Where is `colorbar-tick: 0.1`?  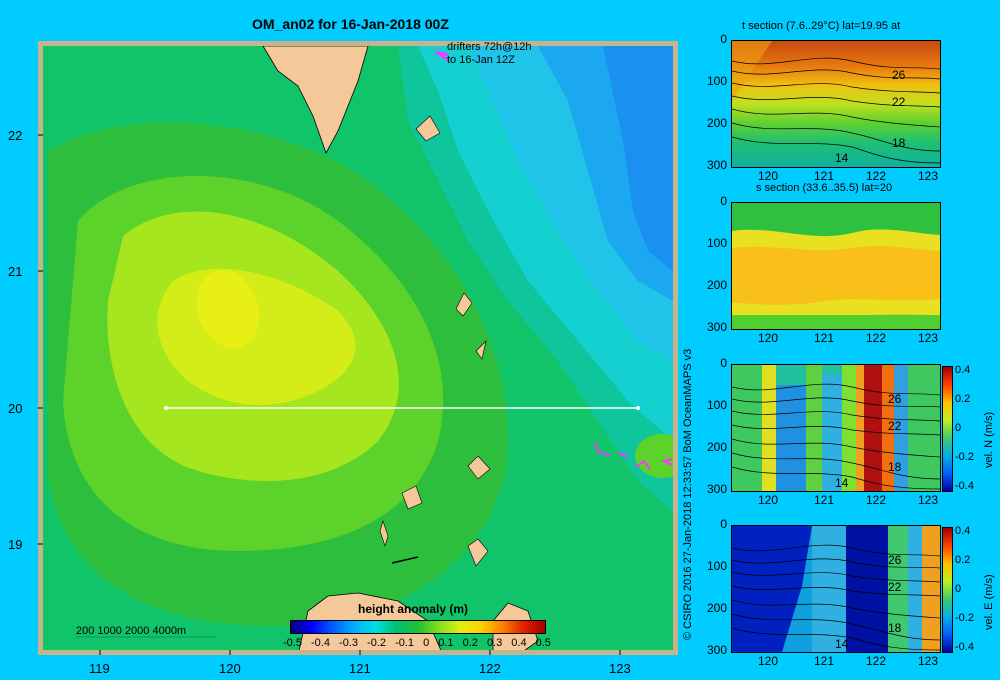 colorbar-tick: 0.1 is located at coordinates (446, 643).